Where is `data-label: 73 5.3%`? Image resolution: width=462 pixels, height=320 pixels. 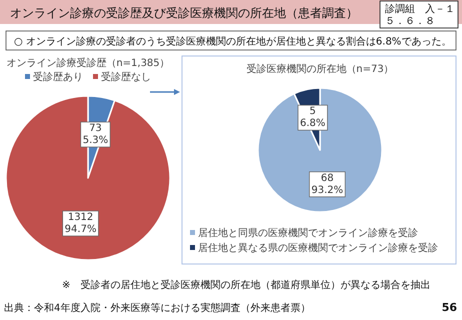
data-label: 73 5.3% is located at coordinates (95, 134).